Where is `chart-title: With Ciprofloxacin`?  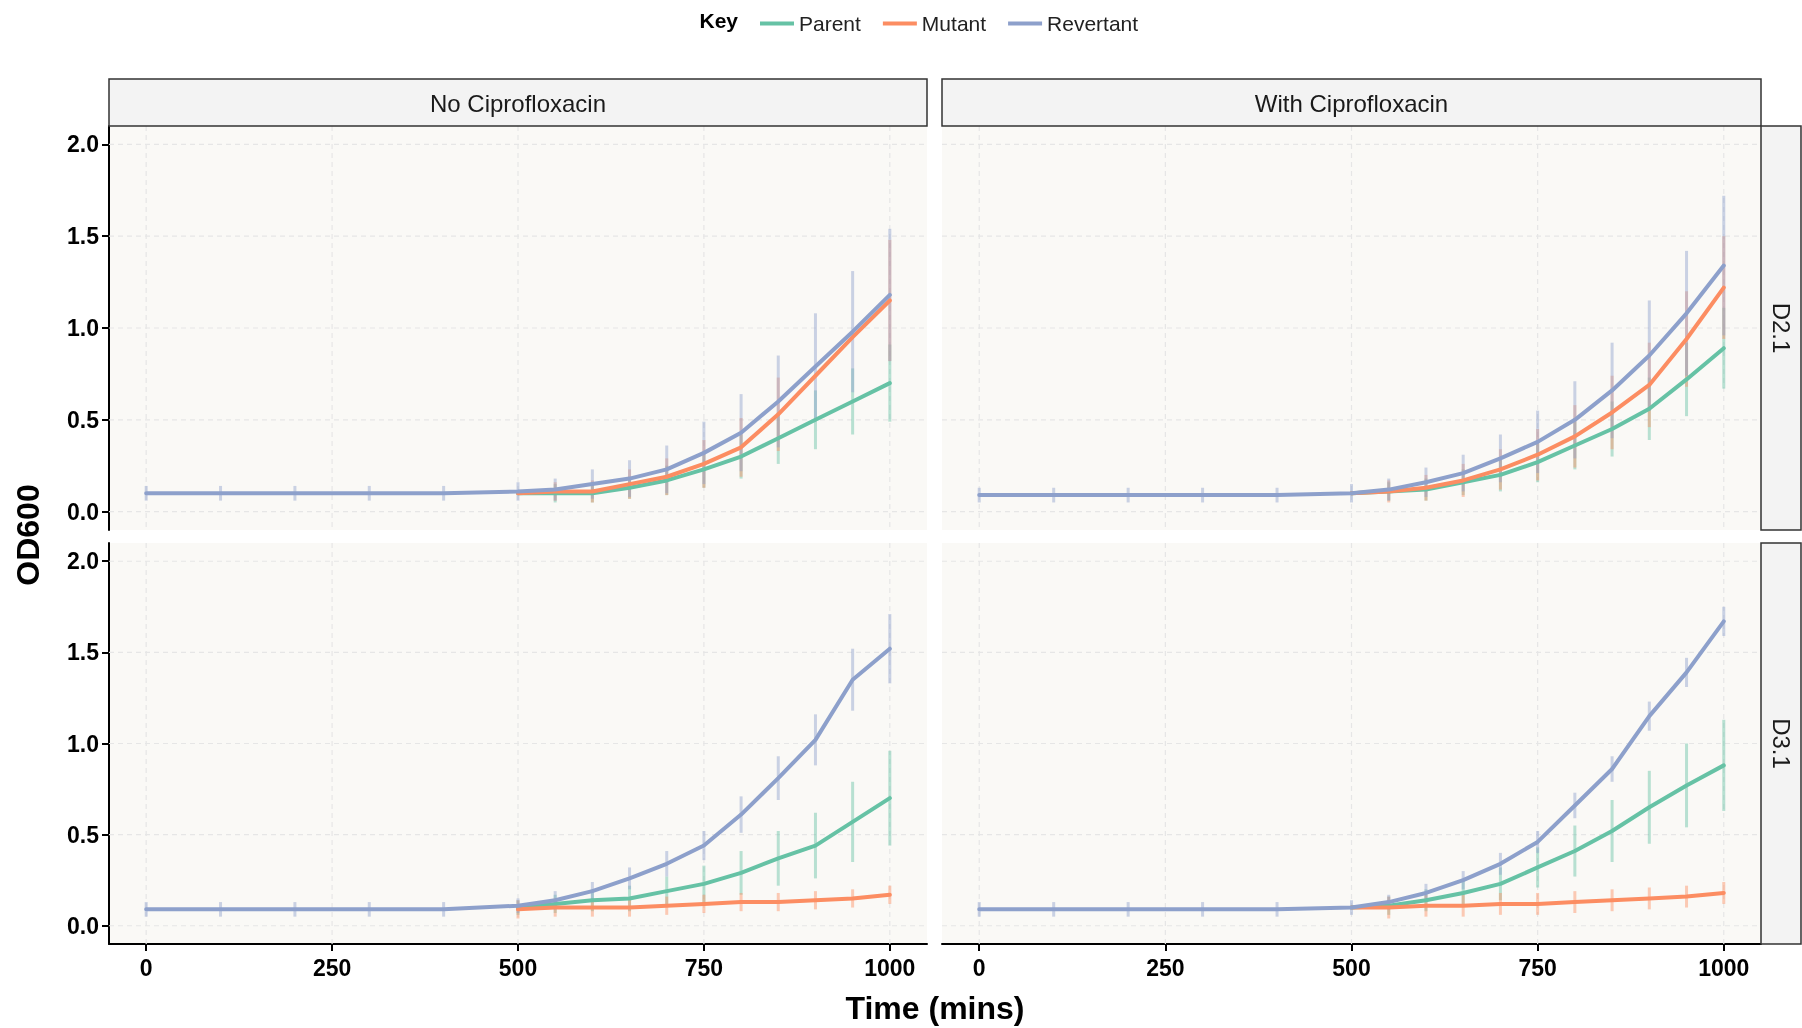
chart-title: With Ciprofloxacin is located at coordinates (1351, 103).